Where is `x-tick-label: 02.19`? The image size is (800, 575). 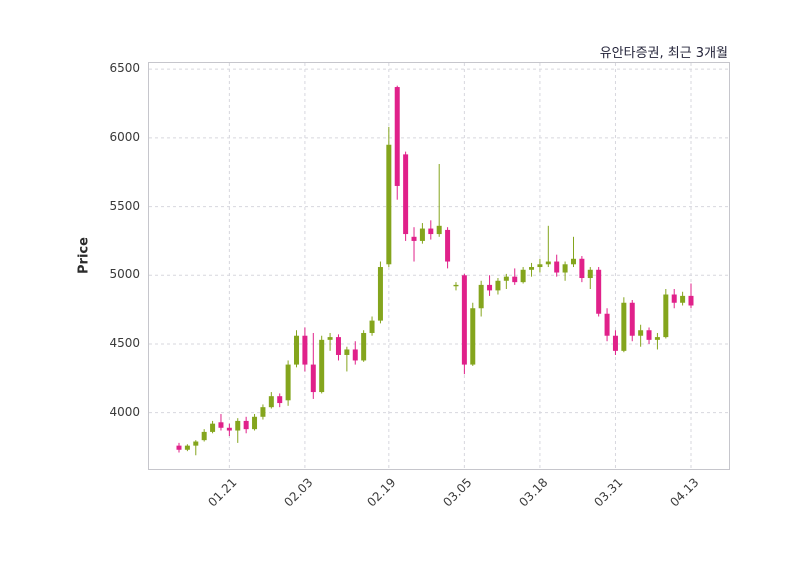 x-tick-label: 02.19 is located at coordinates (382, 492).